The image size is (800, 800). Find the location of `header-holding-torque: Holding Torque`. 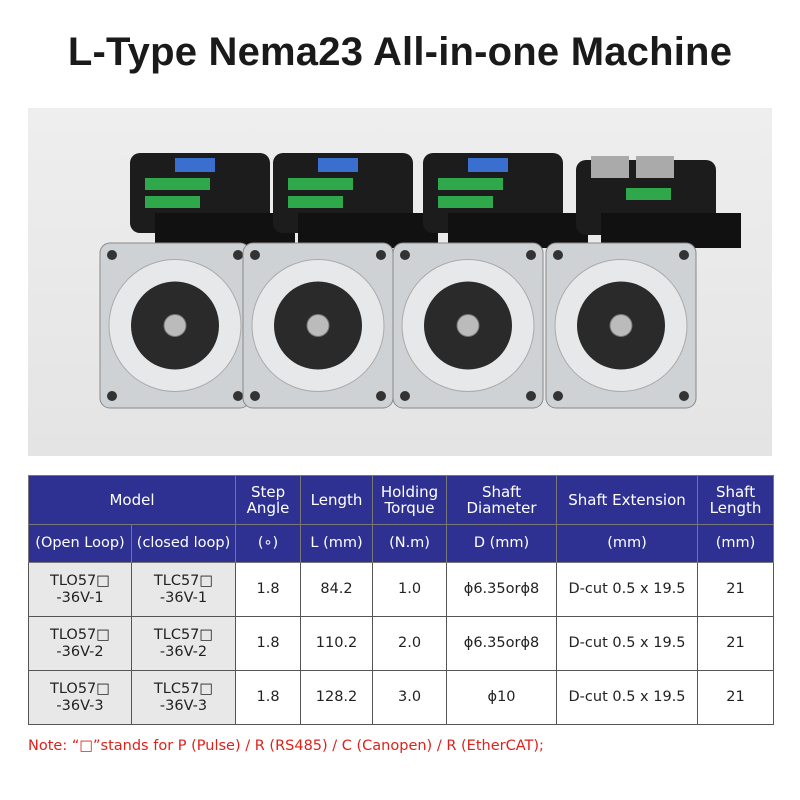

header-holding-torque: Holding Torque is located at coordinates (410, 500).